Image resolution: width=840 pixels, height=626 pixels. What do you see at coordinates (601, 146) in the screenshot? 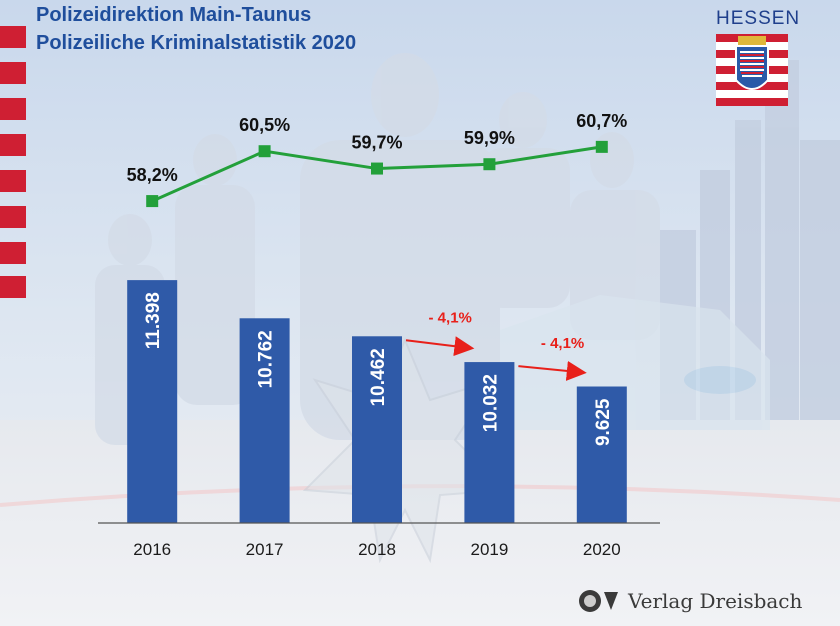
I see `line-point-2020` at bounding box center [601, 146].